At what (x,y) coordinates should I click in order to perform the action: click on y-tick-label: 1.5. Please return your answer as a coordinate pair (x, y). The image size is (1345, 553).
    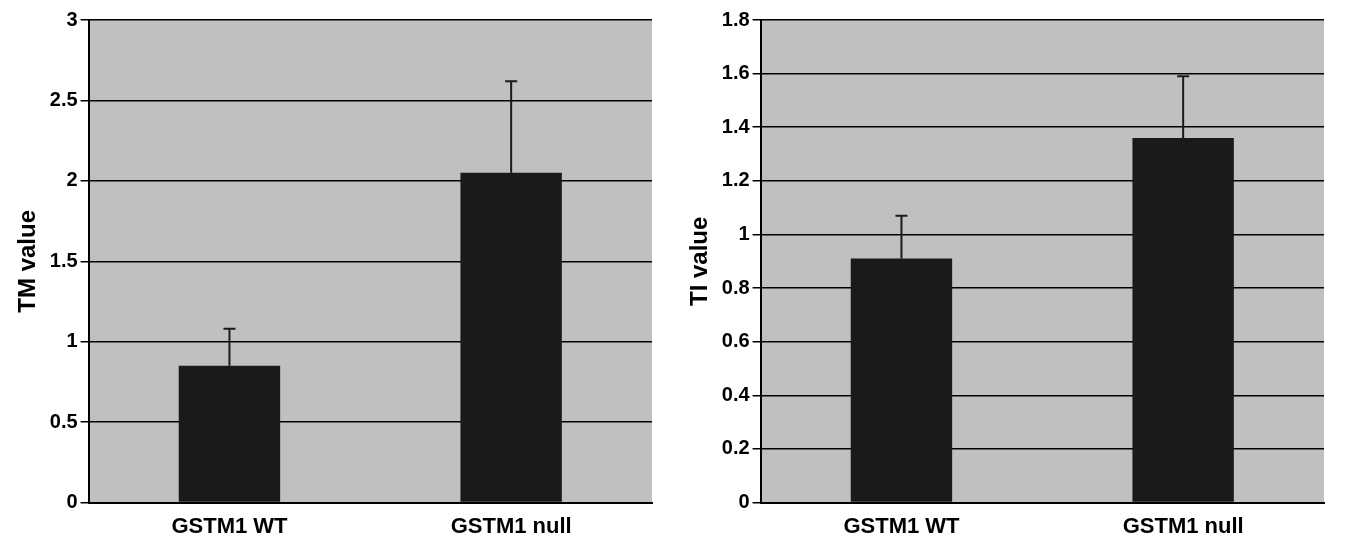
    Looking at the image, I should click on (63, 259).